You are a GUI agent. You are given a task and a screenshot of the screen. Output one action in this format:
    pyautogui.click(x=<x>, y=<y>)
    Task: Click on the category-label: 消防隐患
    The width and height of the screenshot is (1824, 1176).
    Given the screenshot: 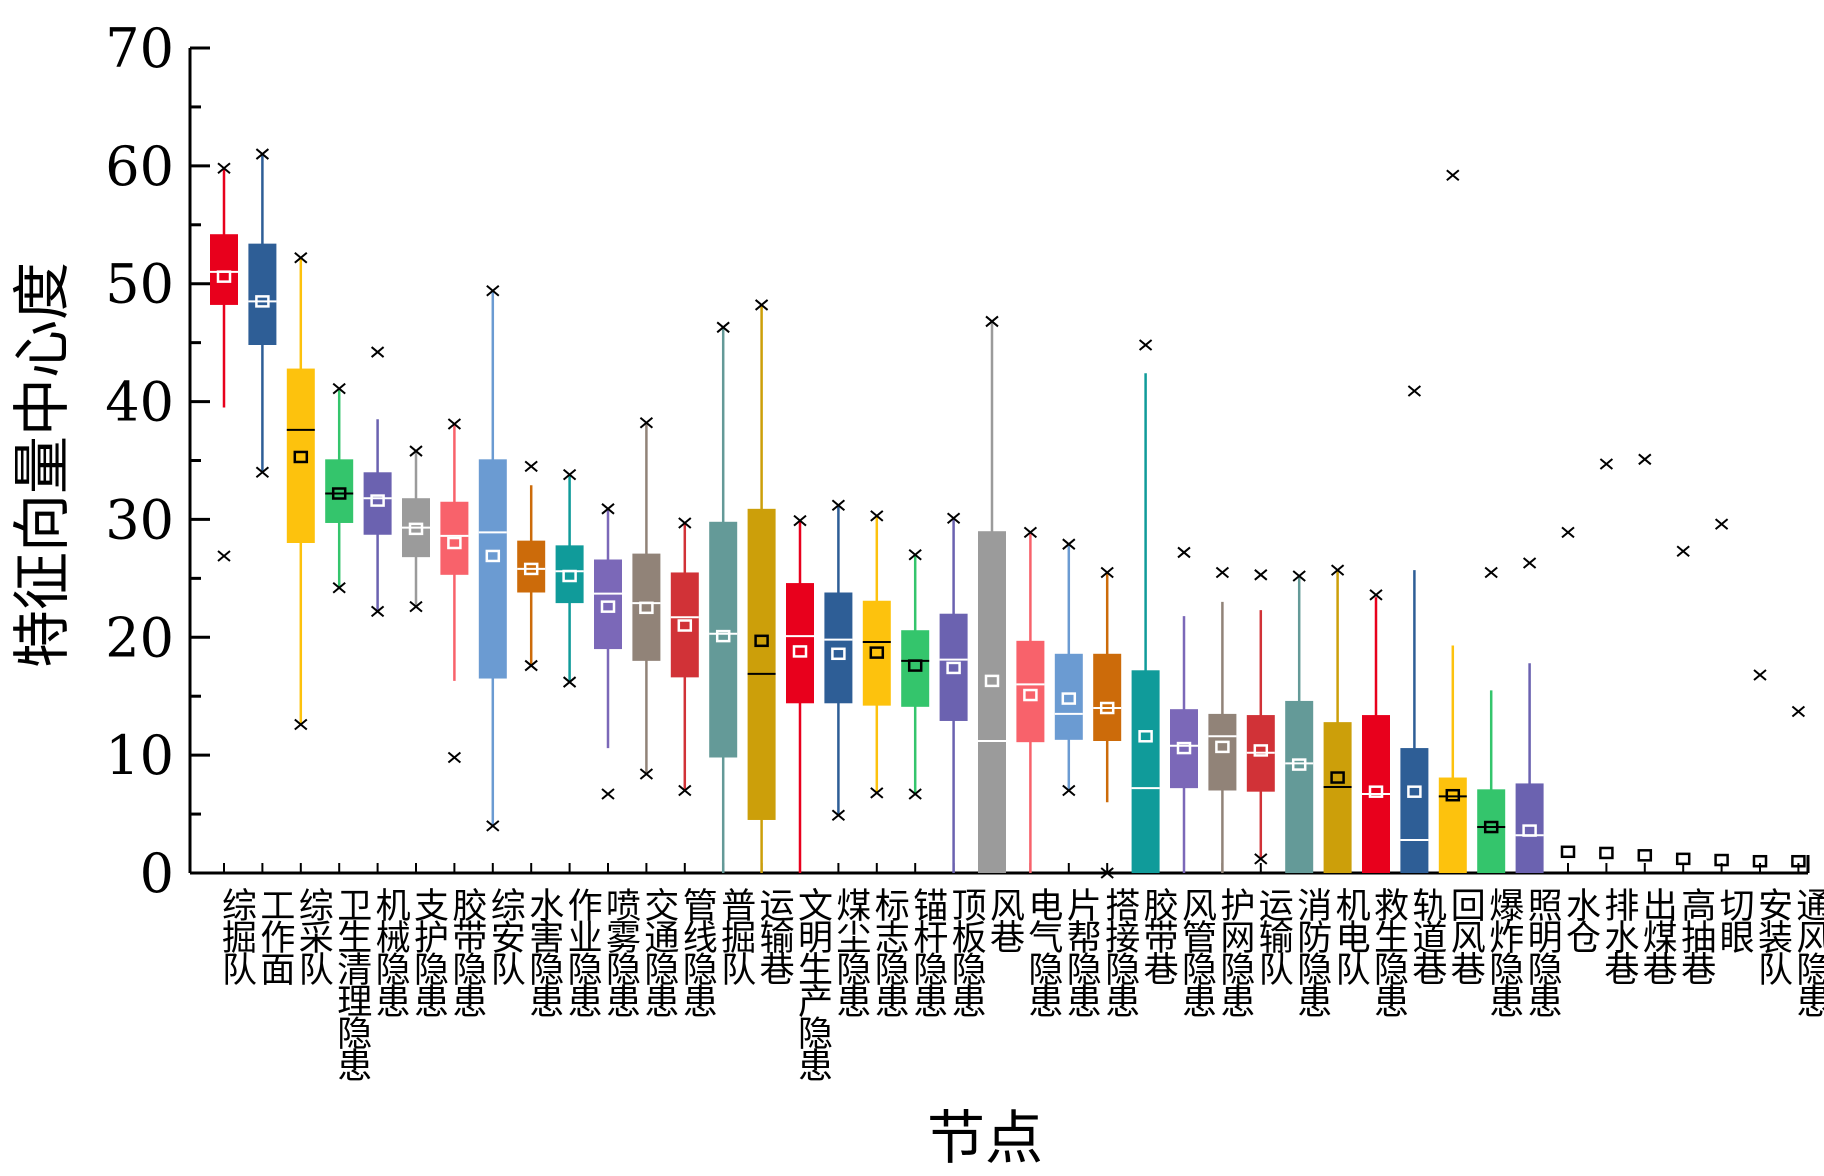 What is the action you would take?
    pyautogui.click(x=1311, y=952)
    